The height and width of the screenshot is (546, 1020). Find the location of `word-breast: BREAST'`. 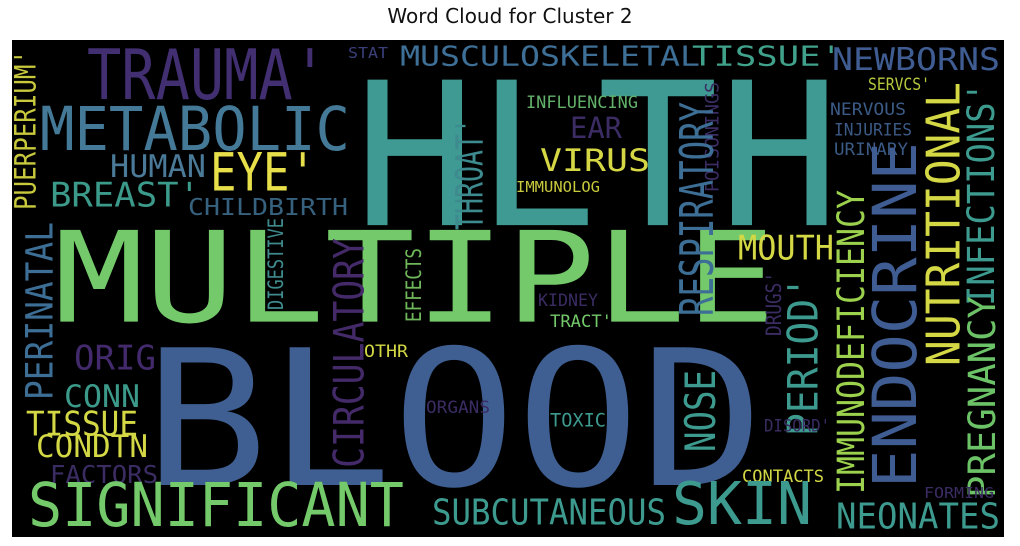

word-breast: BREAST' is located at coordinates (125, 196).